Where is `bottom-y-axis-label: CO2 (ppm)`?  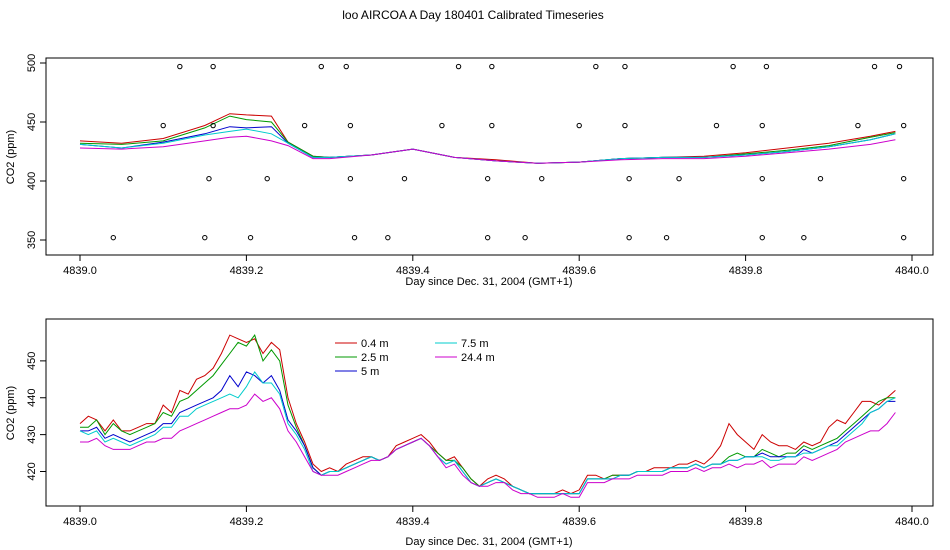 bottom-y-axis-label: CO2 (ppm) is located at coordinates (11, 413).